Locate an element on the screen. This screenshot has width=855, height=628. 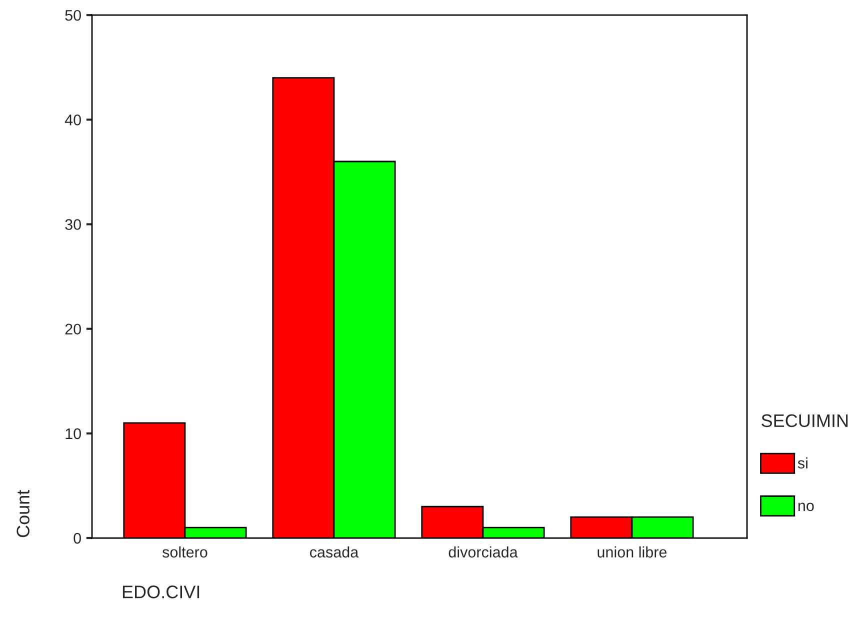
x-tick-label: divorciada is located at coordinates (483, 552).